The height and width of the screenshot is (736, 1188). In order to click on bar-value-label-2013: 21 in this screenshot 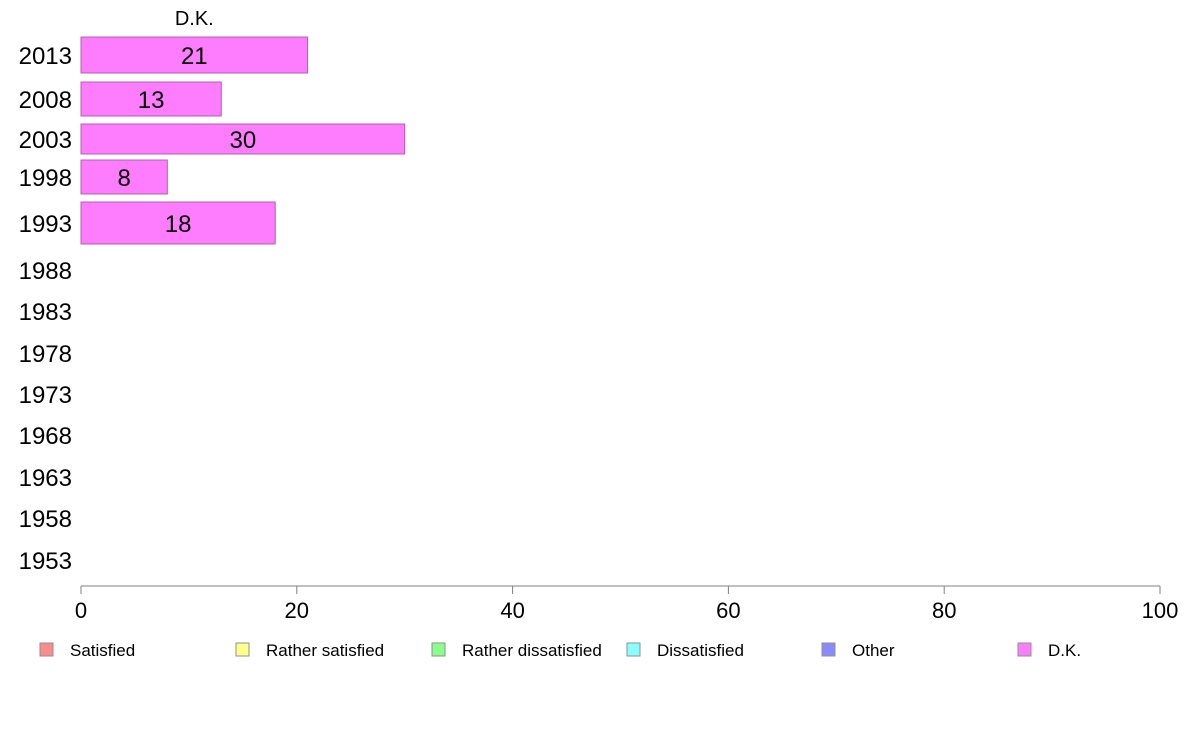, I will do `click(194, 56)`.